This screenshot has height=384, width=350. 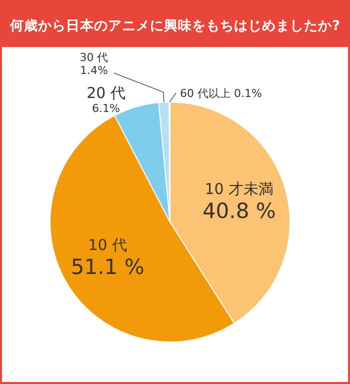 I want to click on data-label: 51.1 %, so click(x=107, y=266).